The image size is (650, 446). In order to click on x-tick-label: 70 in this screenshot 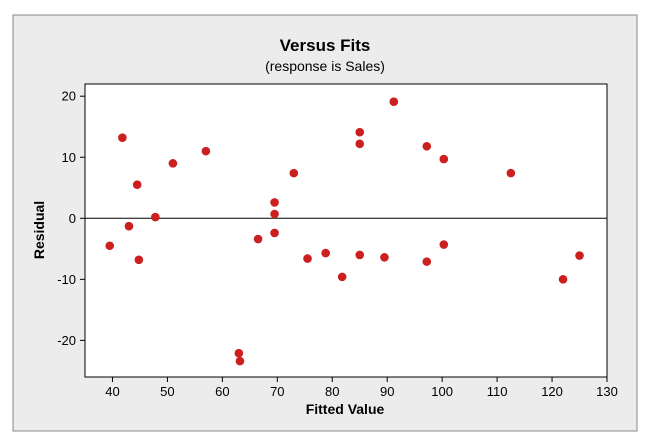, I will do `click(277, 391)`.